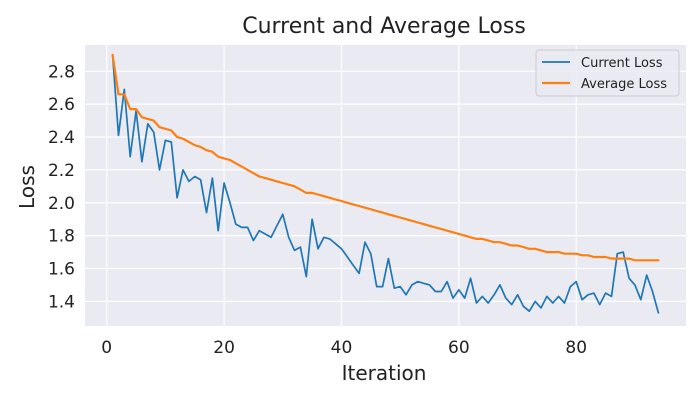 The width and height of the screenshot is (700, 400). I want to click on y-tick-label: 2.4, so click(61, 138).